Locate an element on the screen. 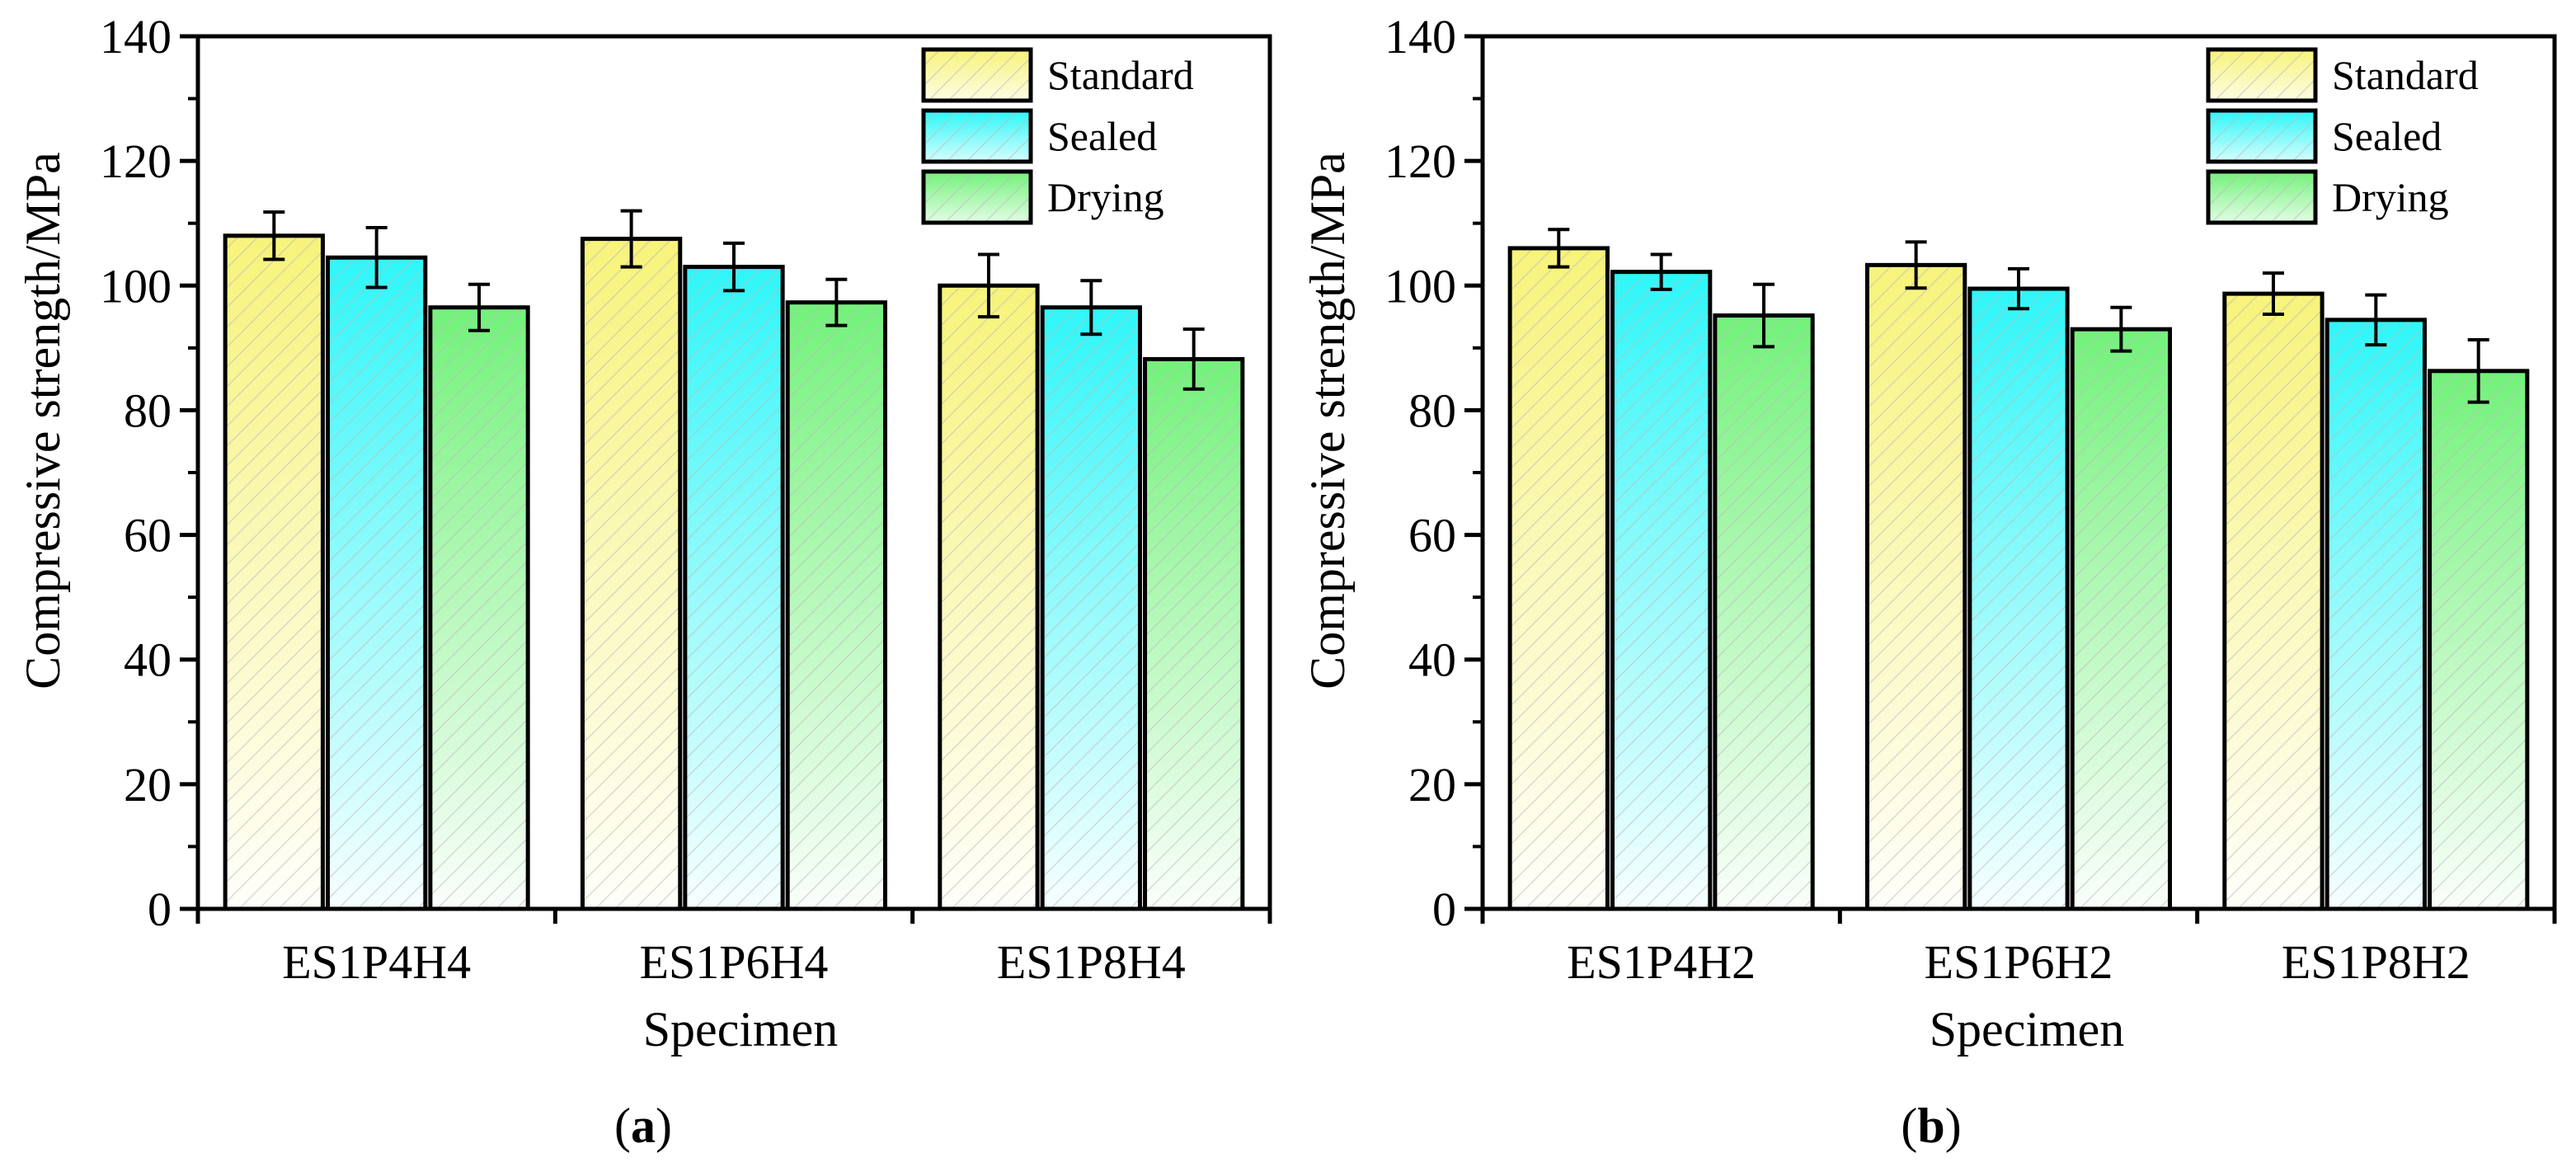  bar-standard-es1p8h2 is located at coordinates (2273, 591).